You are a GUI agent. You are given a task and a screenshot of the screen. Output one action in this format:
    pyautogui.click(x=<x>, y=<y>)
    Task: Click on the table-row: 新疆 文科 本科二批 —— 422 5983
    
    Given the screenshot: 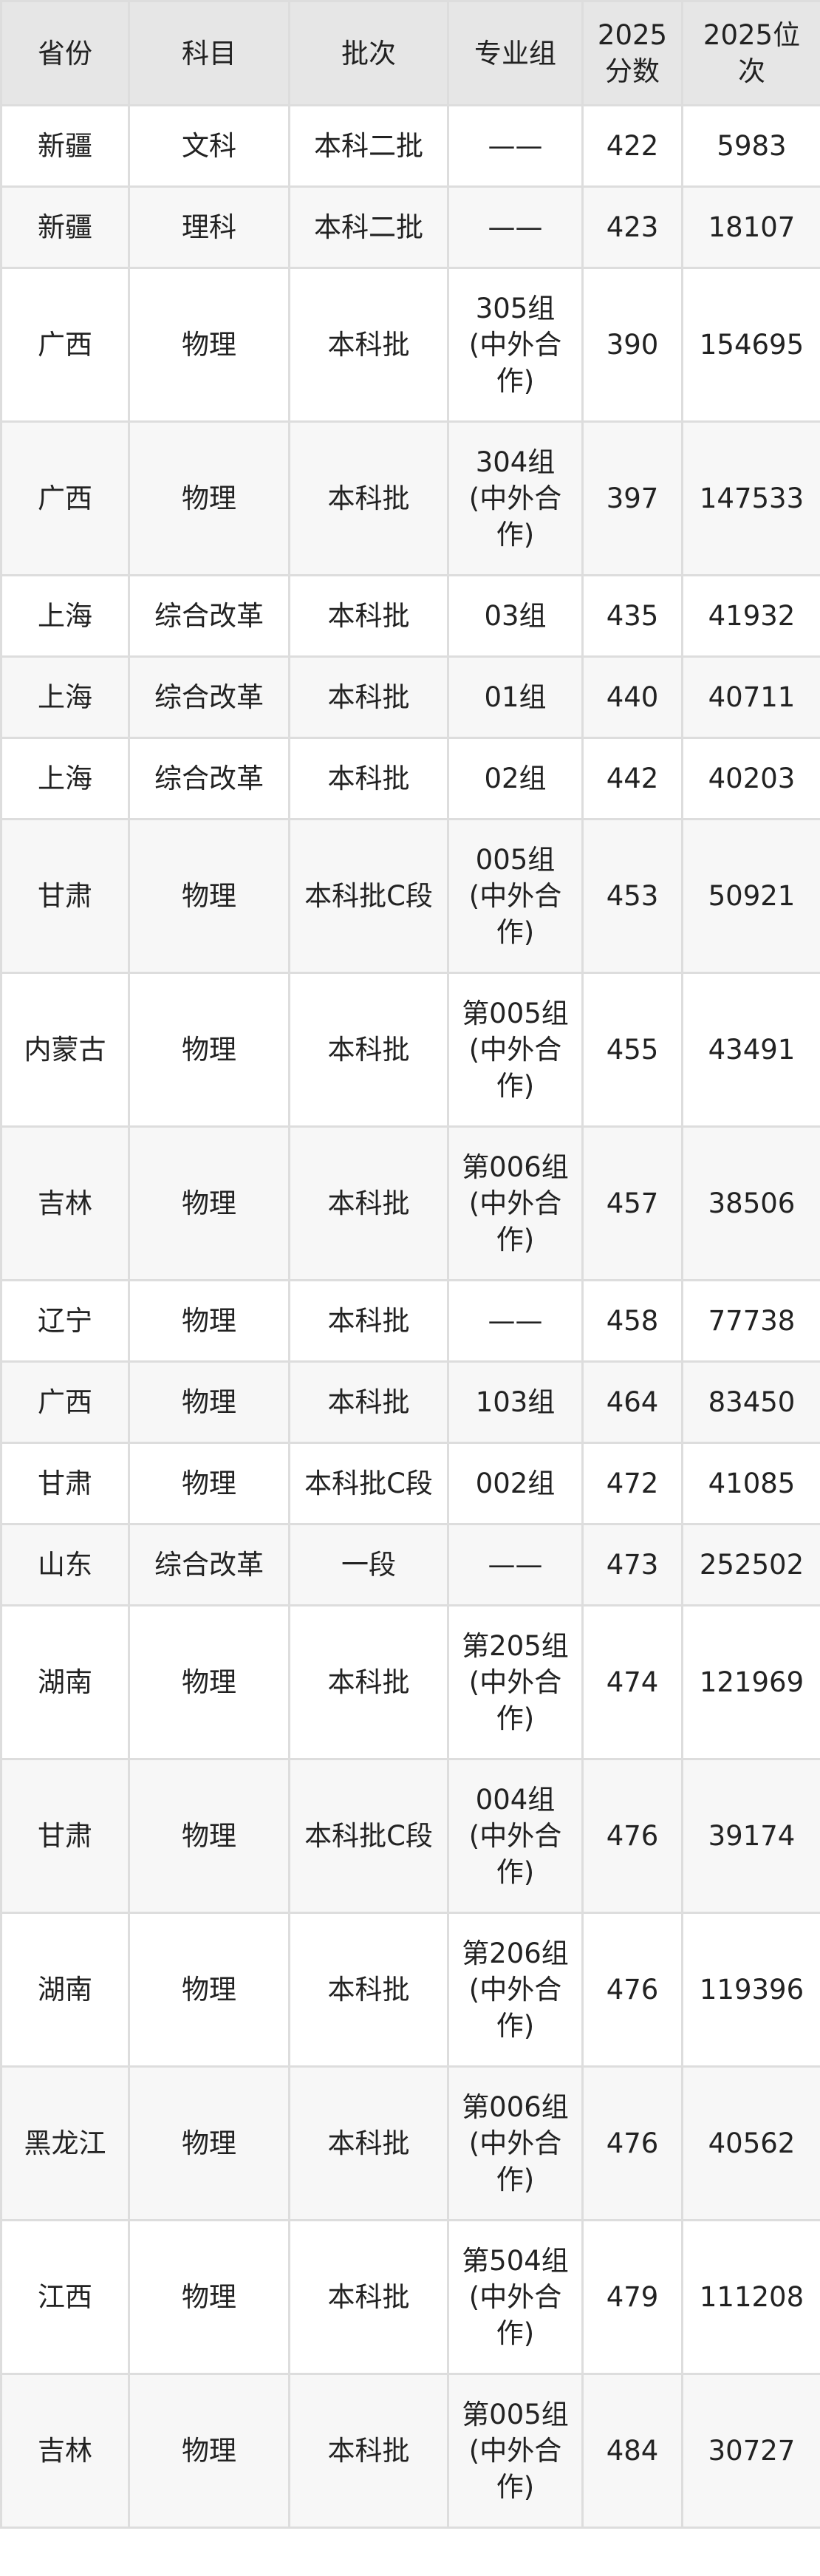 What is the action you would take?
    pyautogui.click(x=410, y=146)
    